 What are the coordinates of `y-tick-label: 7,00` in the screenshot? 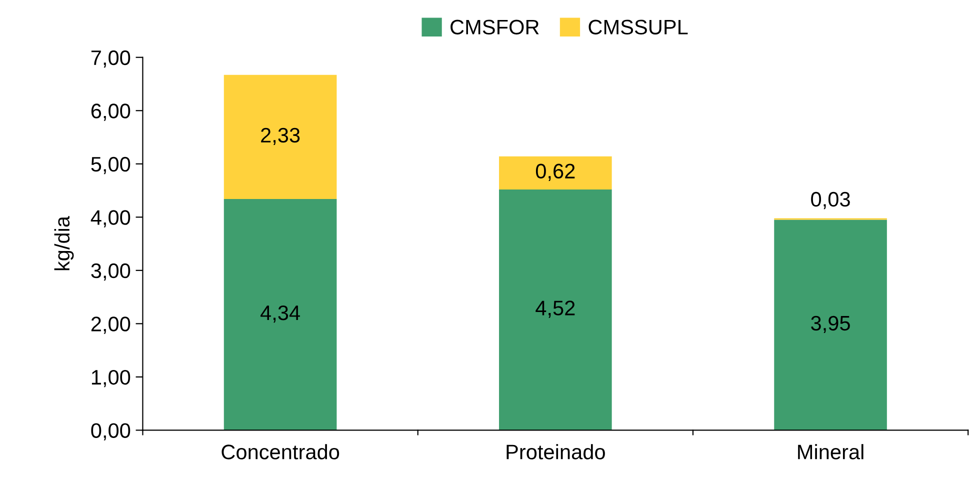 It's located at (110, 59).